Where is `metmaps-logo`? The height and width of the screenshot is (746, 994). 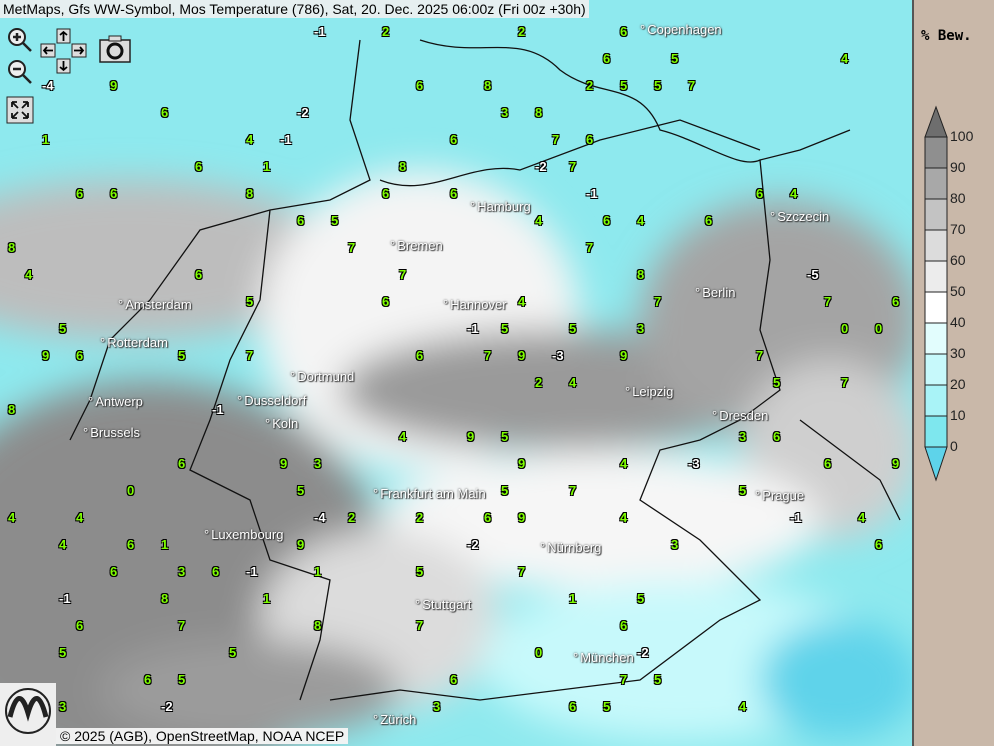
metmaps-logo is located at coordinates (28, 714).